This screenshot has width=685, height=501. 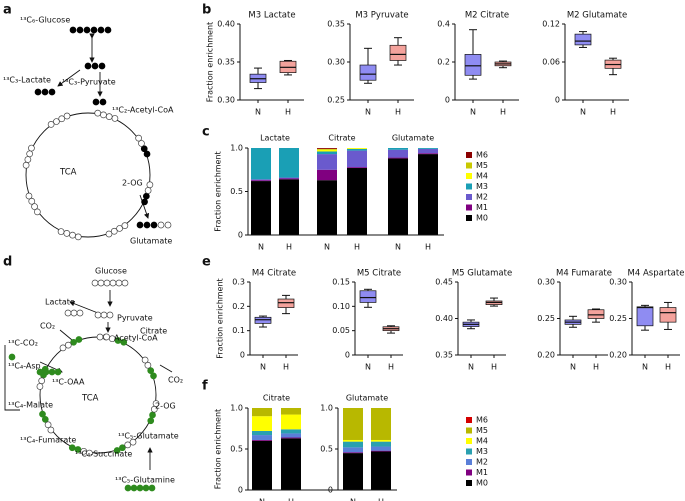 What do you see at coordinates (482, 155) in the screenshot?
I see `legend-label: M6` at bounding box center [482, 155].